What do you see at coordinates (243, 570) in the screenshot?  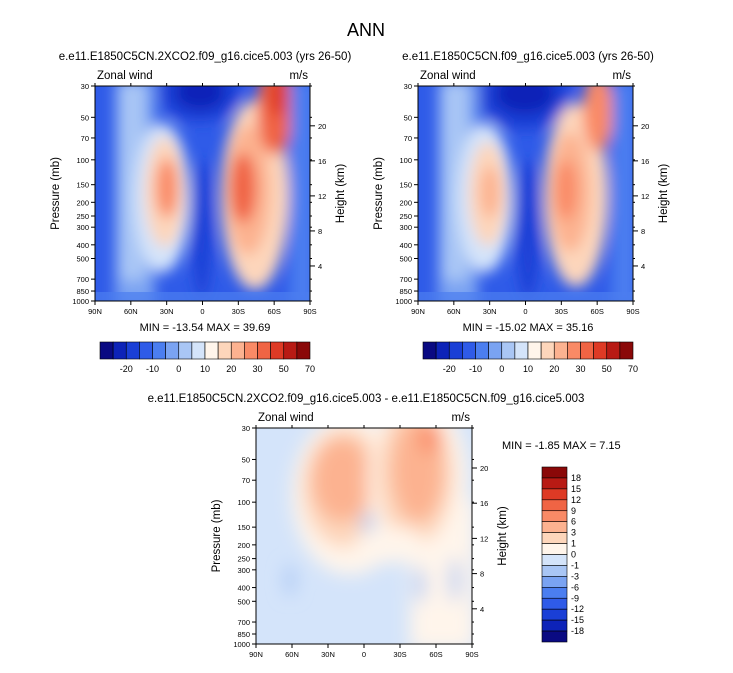 I see `y-tick-label: 300` at bounding box center [243, 570].